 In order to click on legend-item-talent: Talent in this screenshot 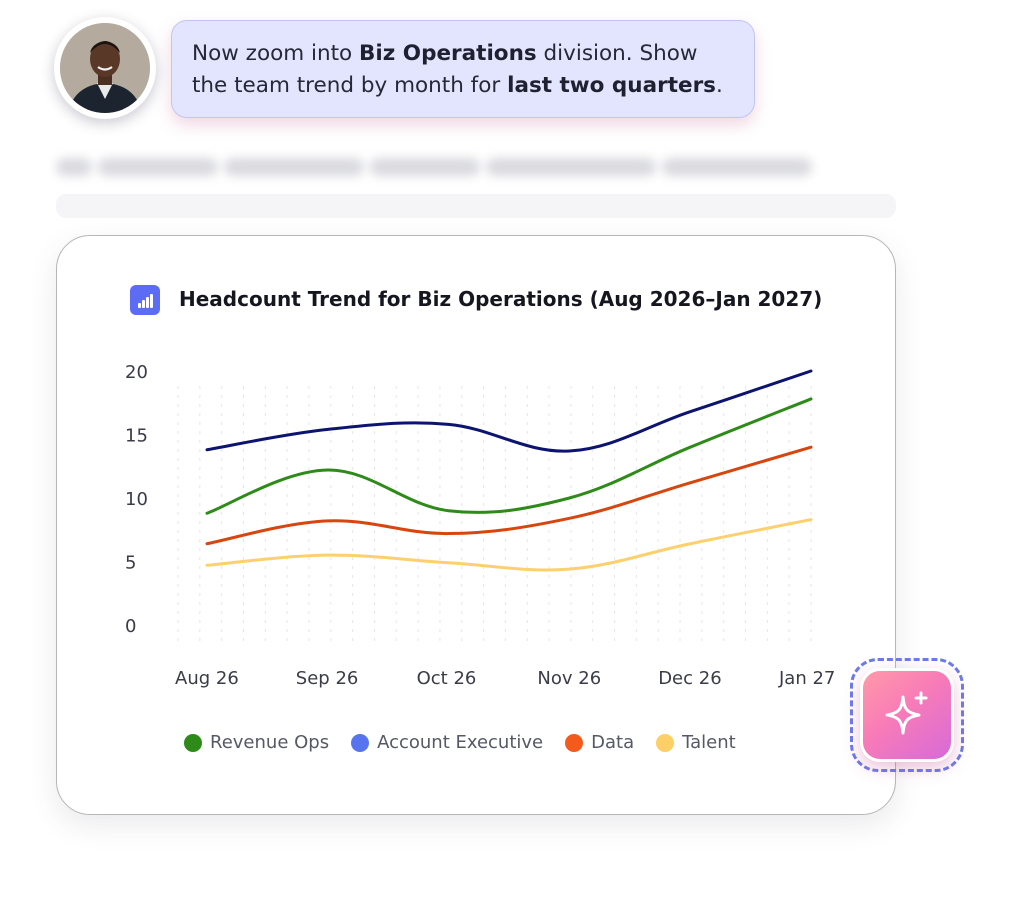, I will do `click(696, 742)`.